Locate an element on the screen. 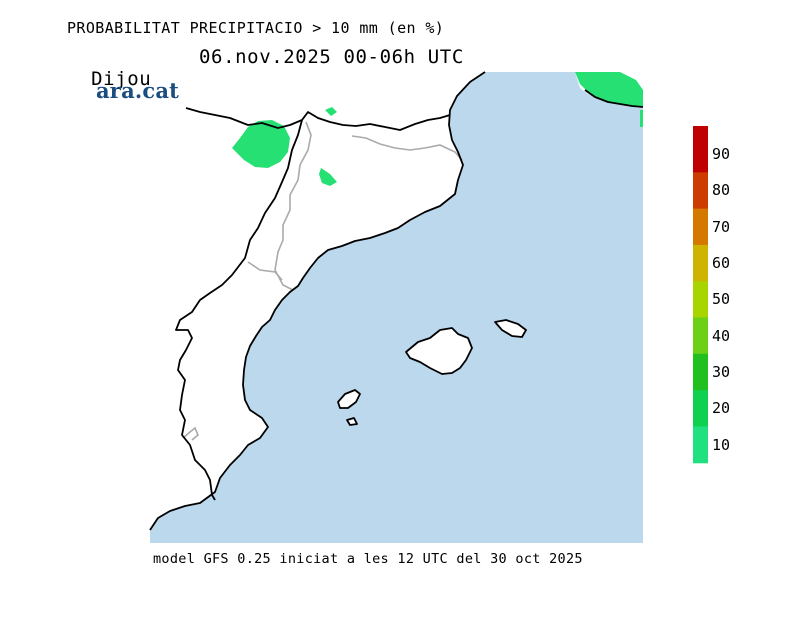 The height and width of the screenshot is (617, 800). colorbar-tick-label: 10 is located at coordinates (721, 444).